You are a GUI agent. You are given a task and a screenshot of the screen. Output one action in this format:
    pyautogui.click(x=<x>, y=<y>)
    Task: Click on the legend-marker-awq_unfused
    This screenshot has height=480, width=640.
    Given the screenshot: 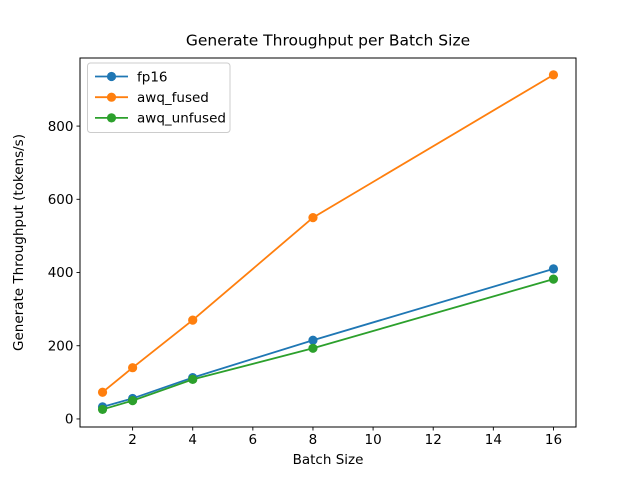 What is the action you would take?
    pyautogui.click(x=111, y=118)
    